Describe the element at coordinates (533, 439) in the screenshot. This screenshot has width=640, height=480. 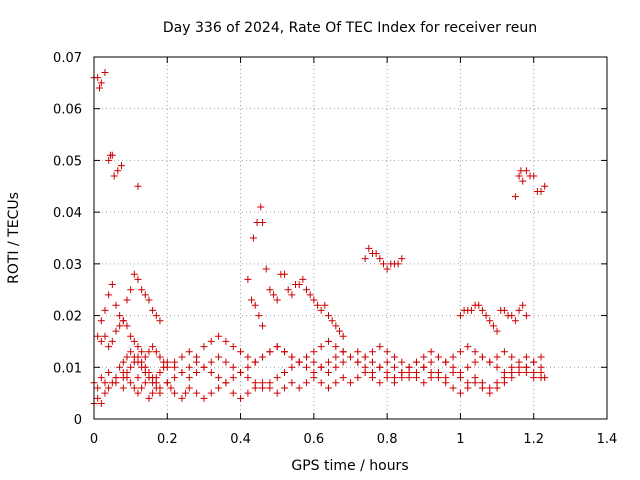
I see `x-tick-label: 1.2` at that location.